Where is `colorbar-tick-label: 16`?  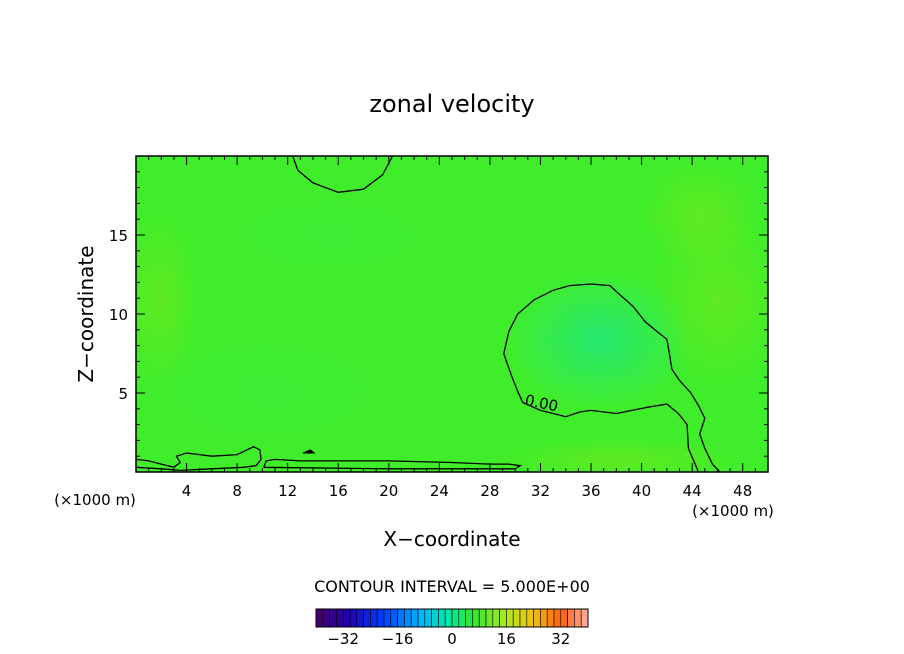
colorbar-tick-label: 16 is located at coordinates (506, 639).